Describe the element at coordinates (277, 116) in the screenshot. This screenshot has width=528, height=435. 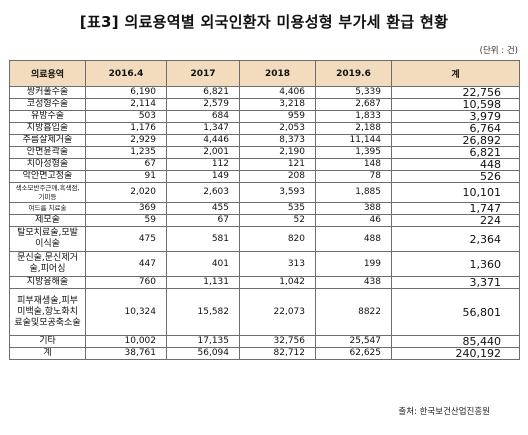
I see `value-cell: 959` at that location.